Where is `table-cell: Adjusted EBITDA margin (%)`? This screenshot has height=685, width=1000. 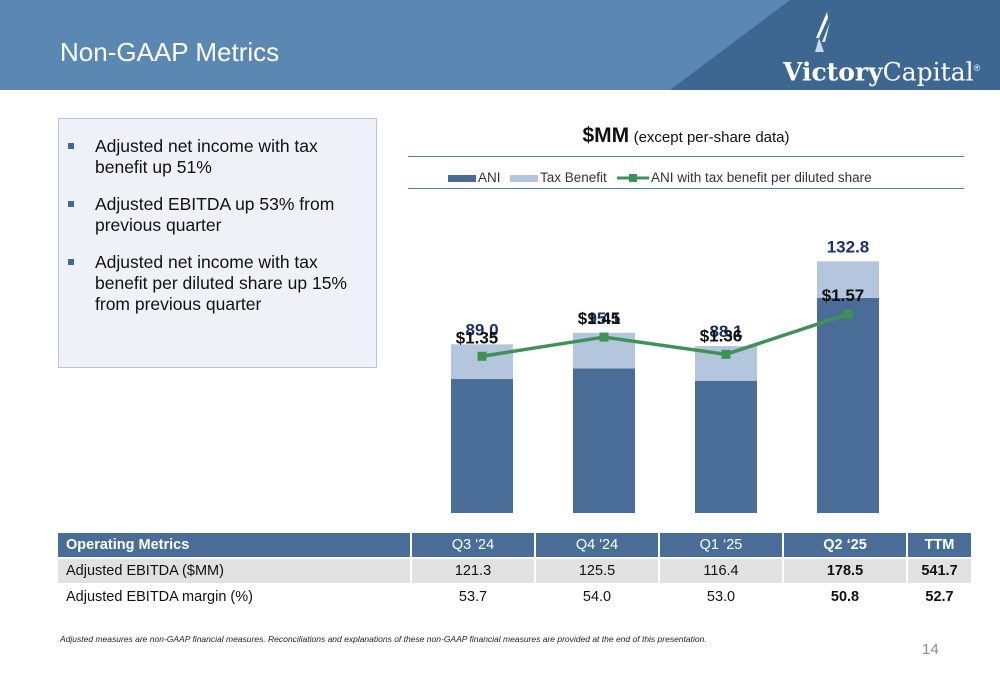
table-cell: Adjusted EBITDA margin (%) is located at coordinates (159, 597).